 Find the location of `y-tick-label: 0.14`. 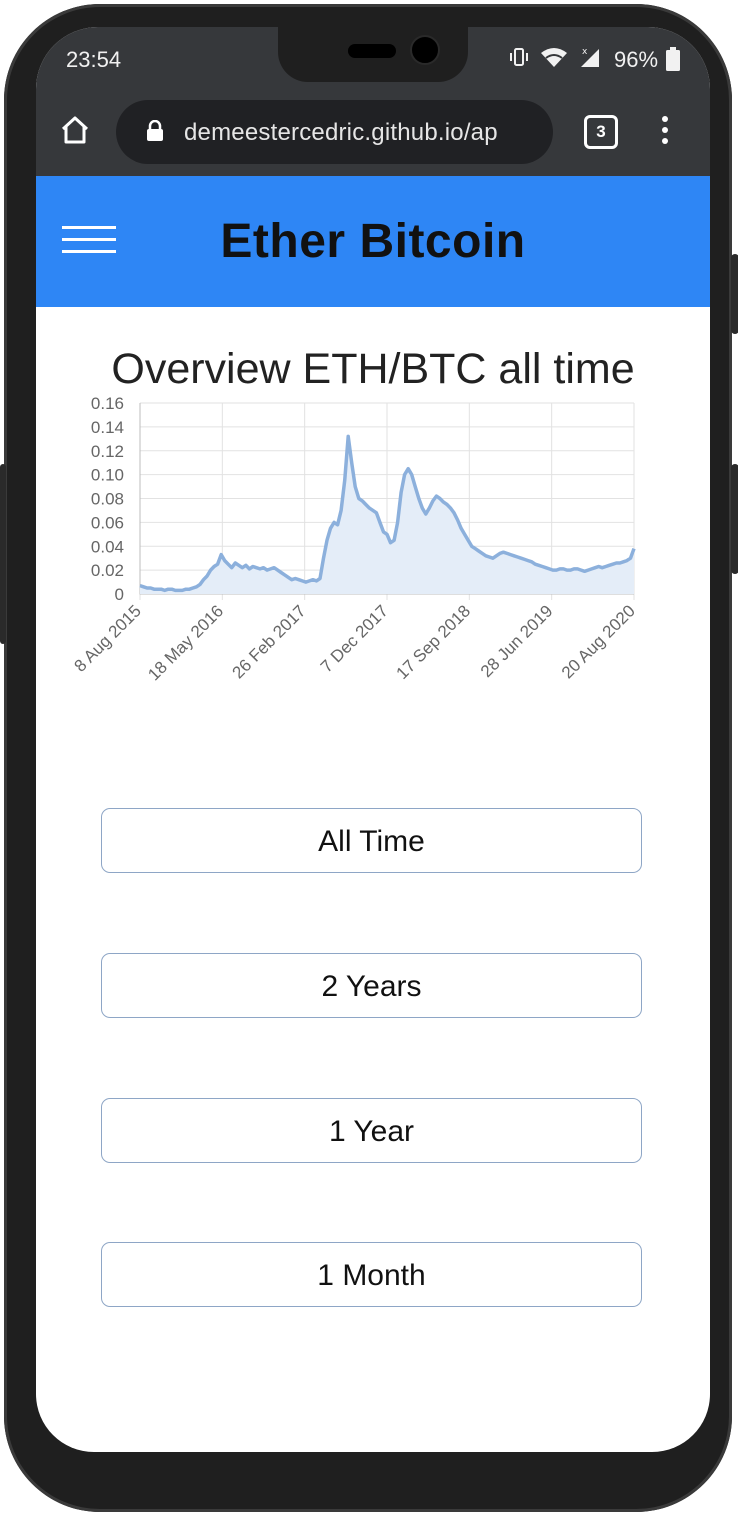

y-tick-label: 0.14 is located at coordinates (107, 427).